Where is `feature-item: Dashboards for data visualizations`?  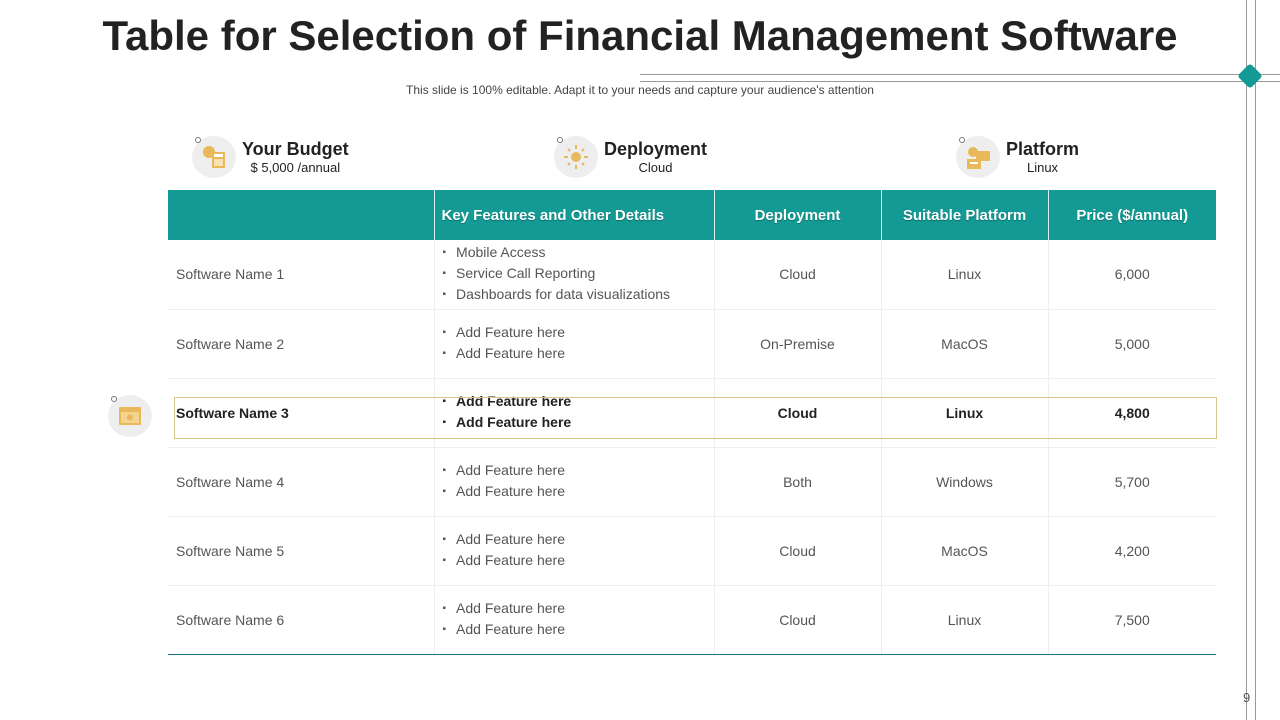 feature-item: Dashboards for data visualizations is located at coordinates (578, 295).